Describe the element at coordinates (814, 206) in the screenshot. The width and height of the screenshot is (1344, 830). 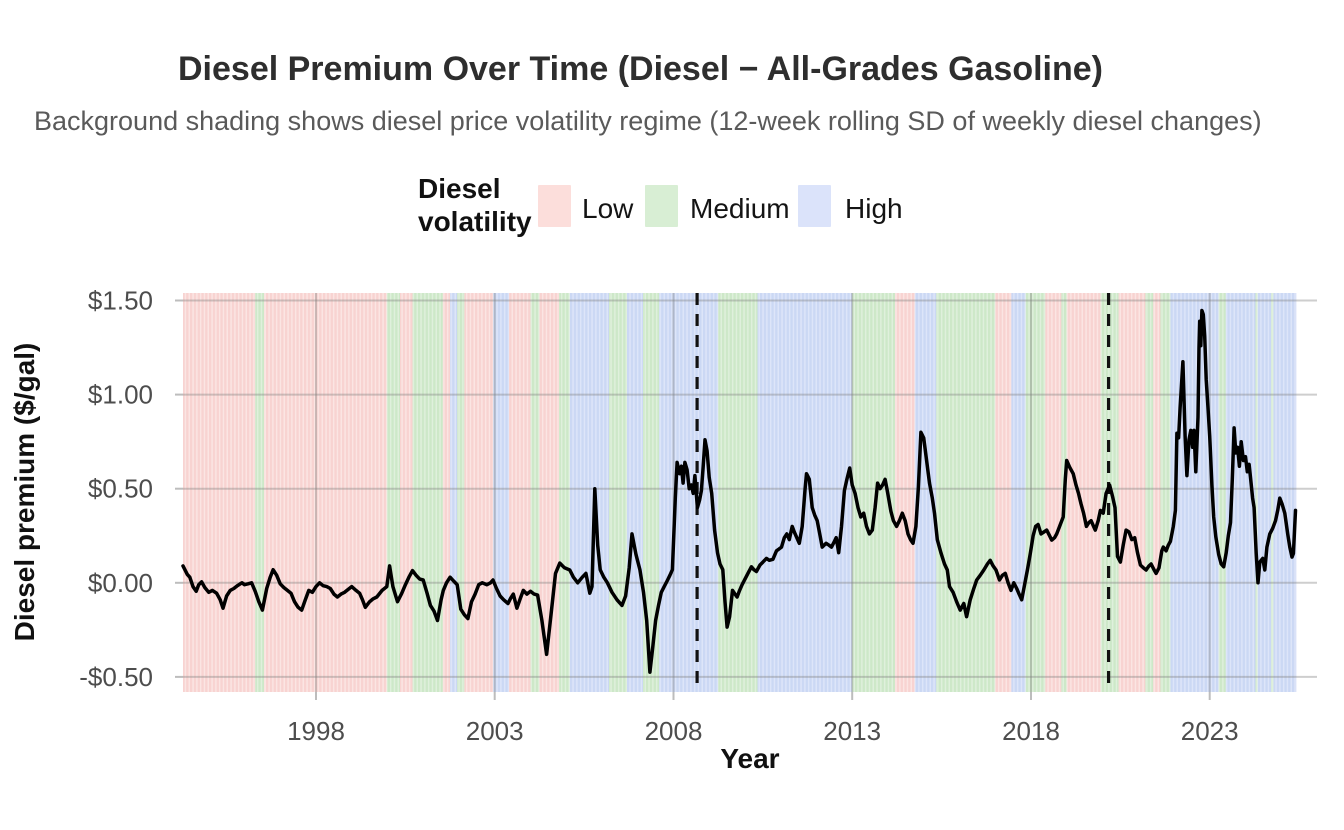
I see `legend-swatch-high` at that location.